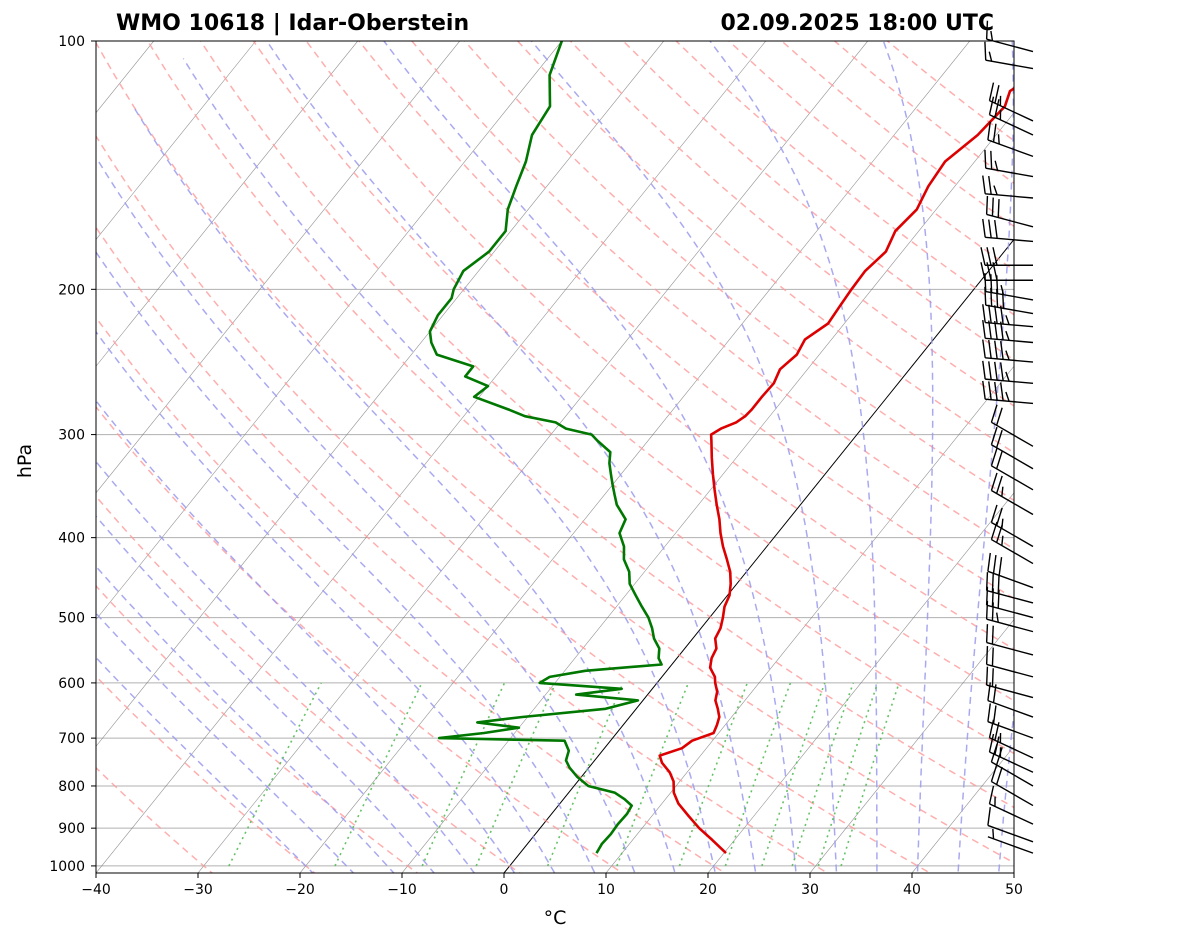 The image size is (1181, 941). I want to click on x-axis-label: °C, so click(555, 918).